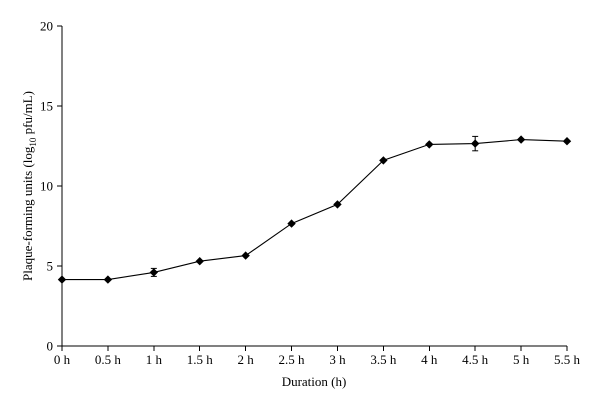 This screenshot has height=408, width=600. What do you see at coordinates (314, 381) in the screenshot?
I see `x-axis-label: Duration (h)` at bounding box center [314, 381].